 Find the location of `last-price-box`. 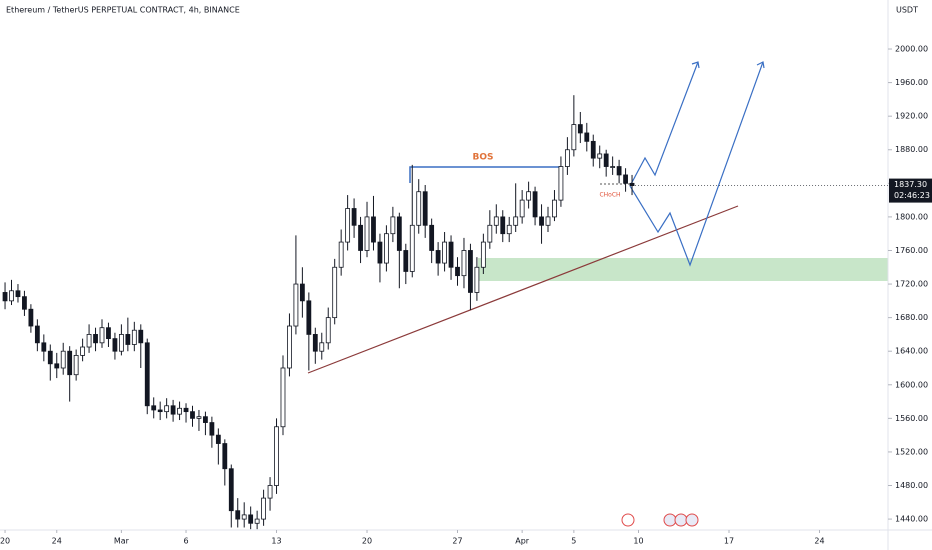

last-price-box is located at coordinates (910, 190).